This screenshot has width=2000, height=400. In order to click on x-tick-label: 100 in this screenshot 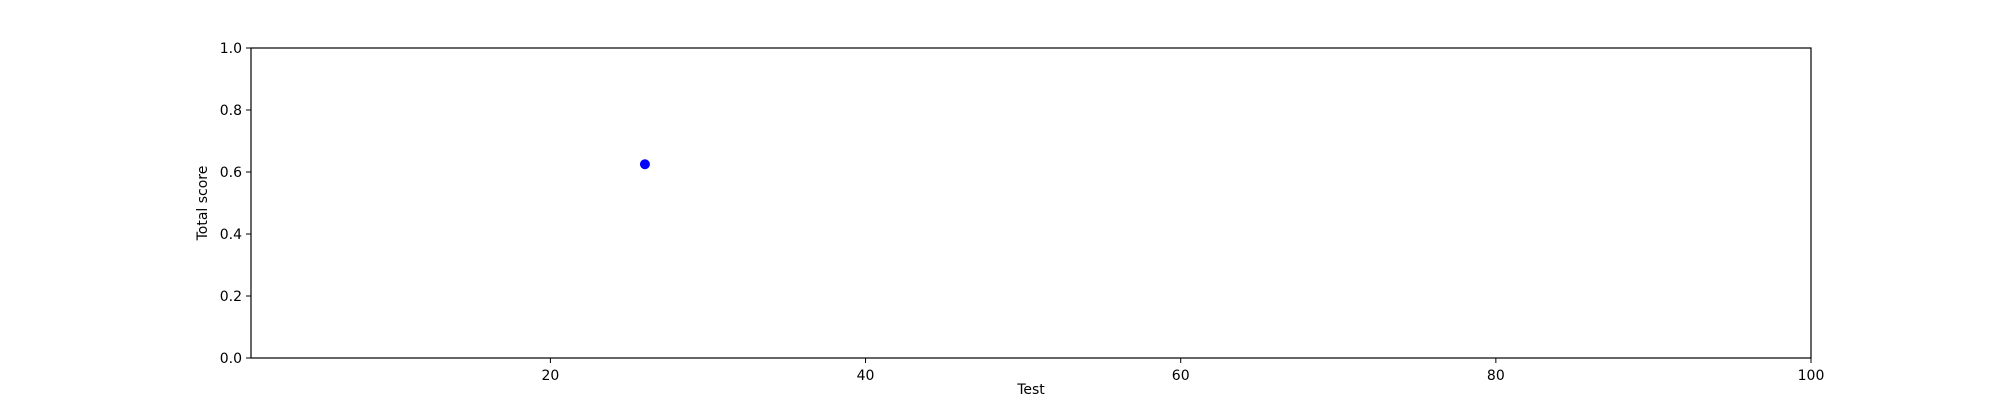, I will do `click(1811, 376)`.